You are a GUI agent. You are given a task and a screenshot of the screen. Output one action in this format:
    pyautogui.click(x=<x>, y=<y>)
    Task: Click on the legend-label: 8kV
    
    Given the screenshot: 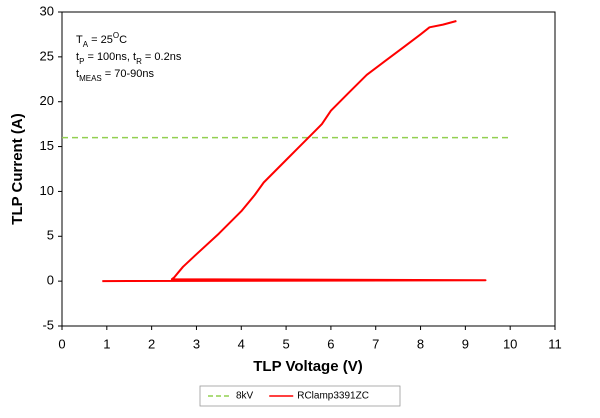 What is the action you would take?
    pyautogui.click(x=245, y=396)
    